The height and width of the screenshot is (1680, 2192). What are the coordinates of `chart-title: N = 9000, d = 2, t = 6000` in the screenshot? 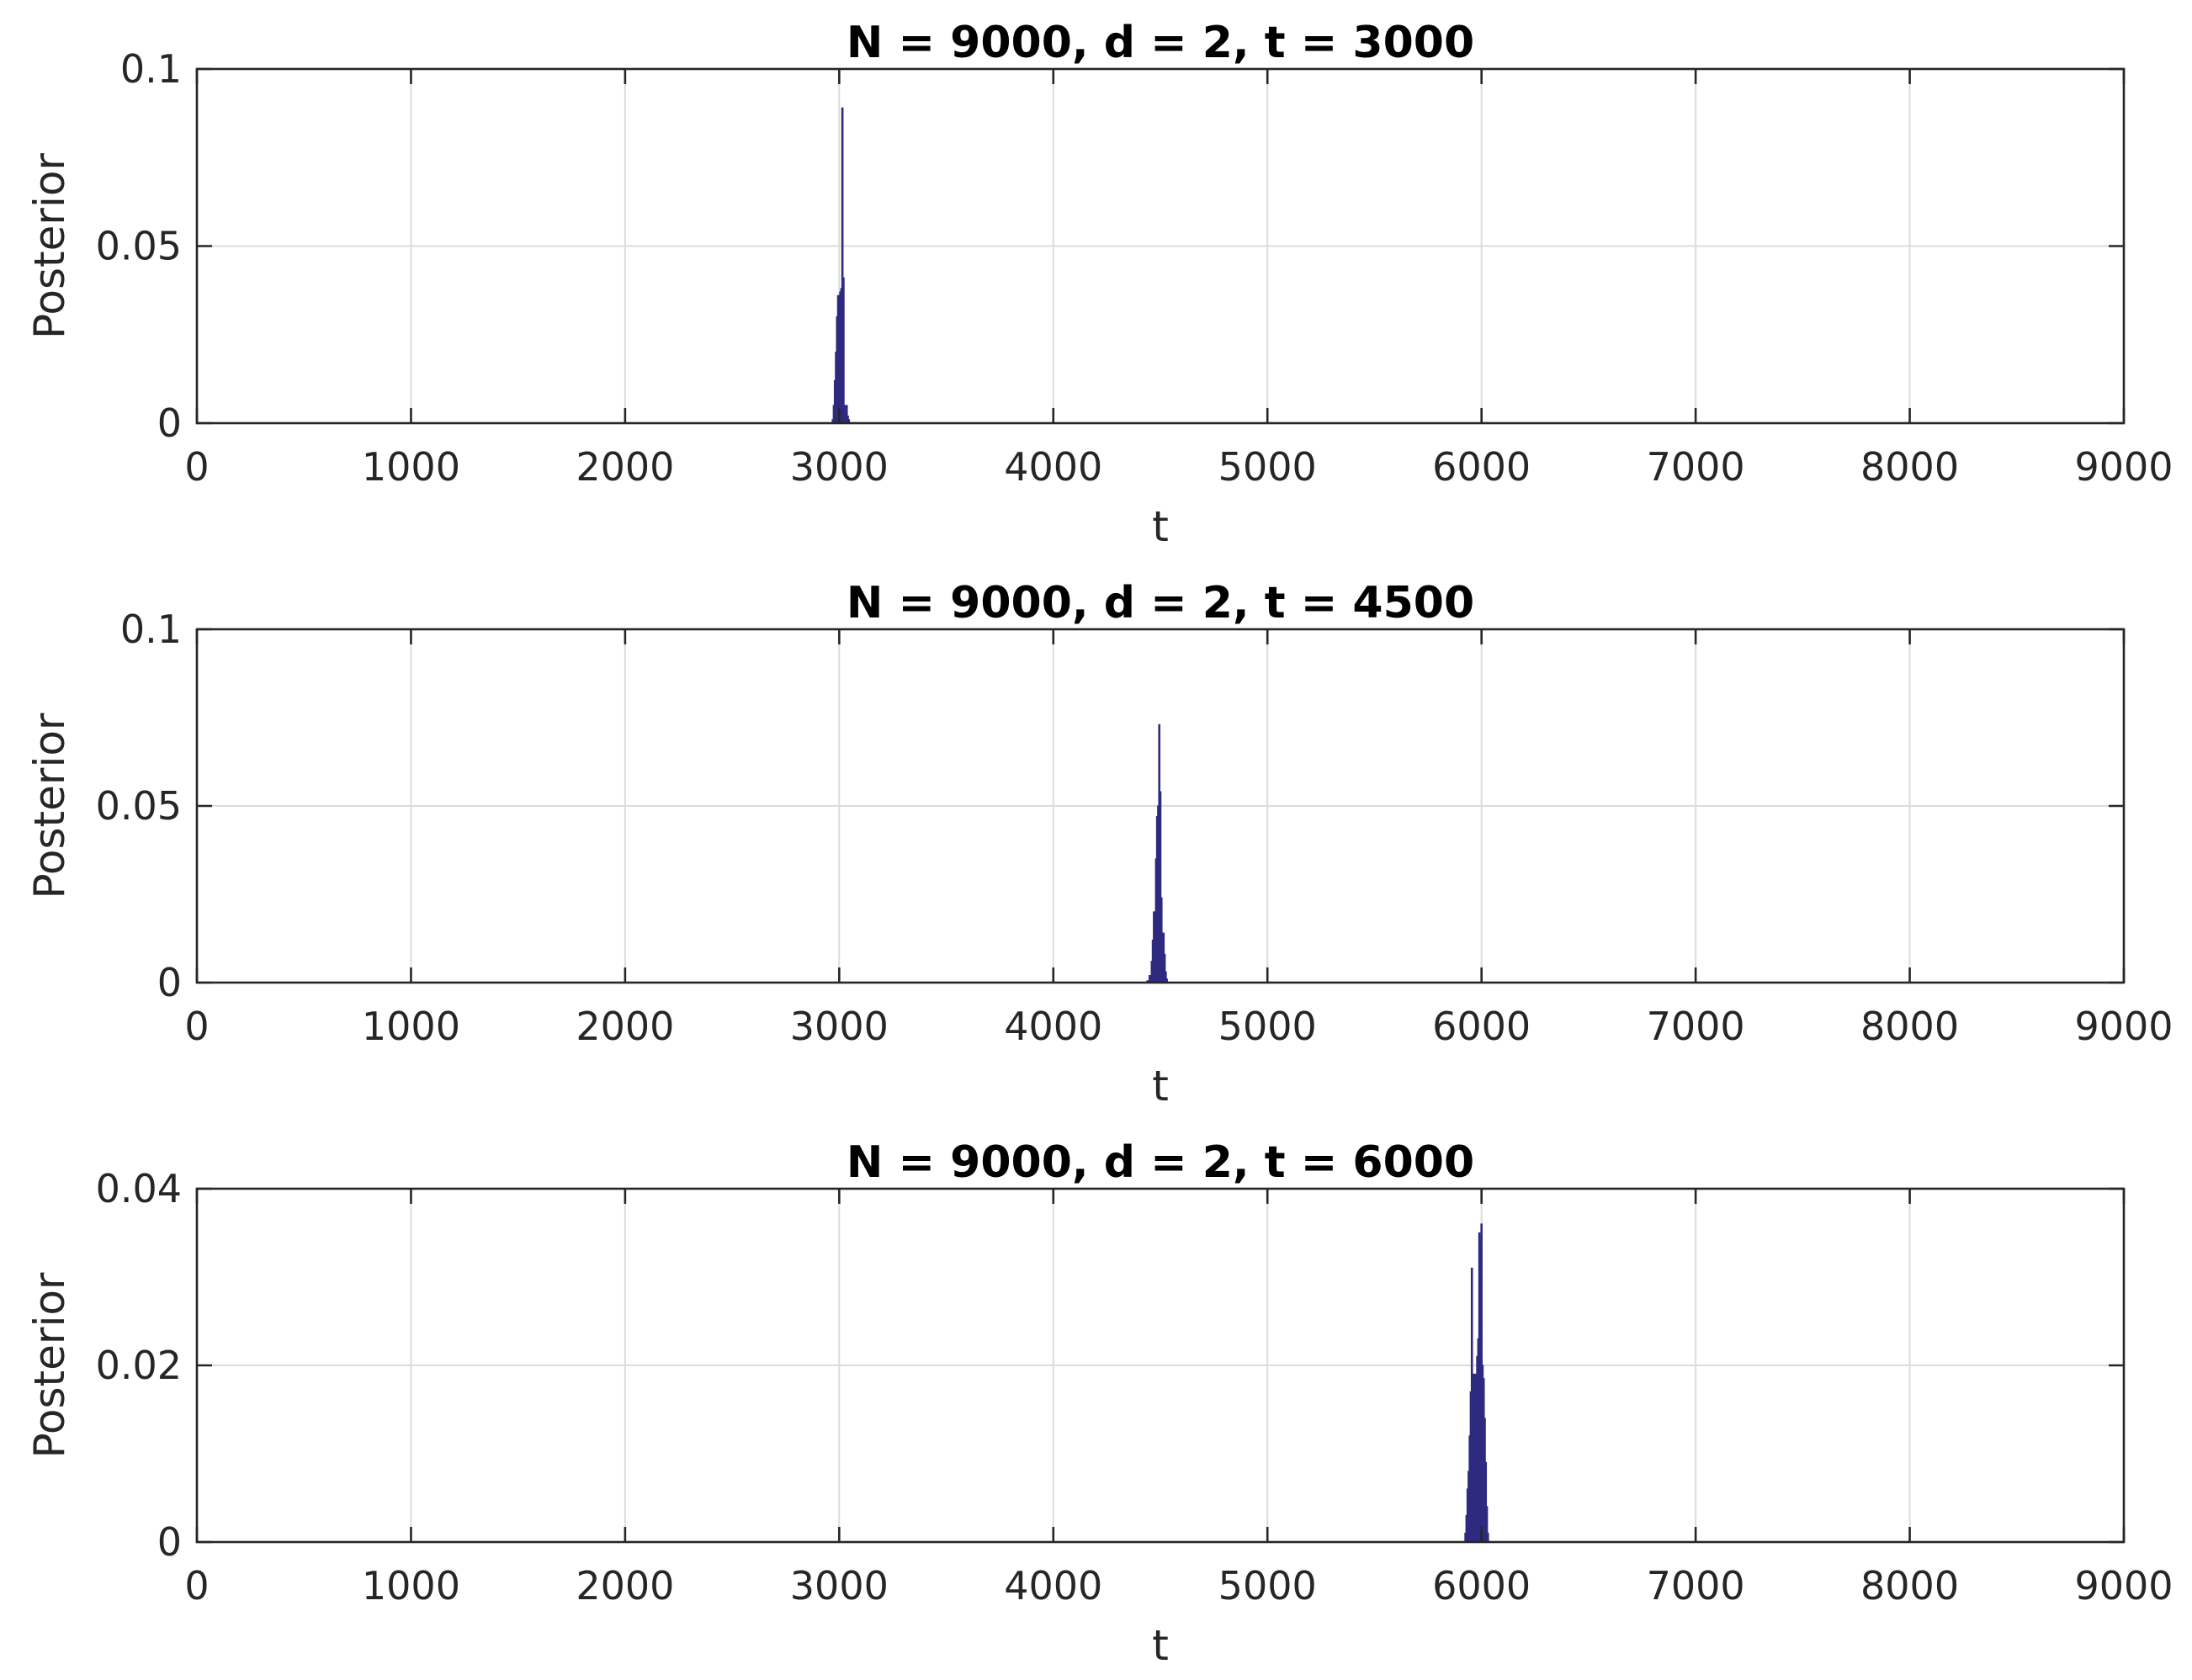 It's located at (1160, 1162).